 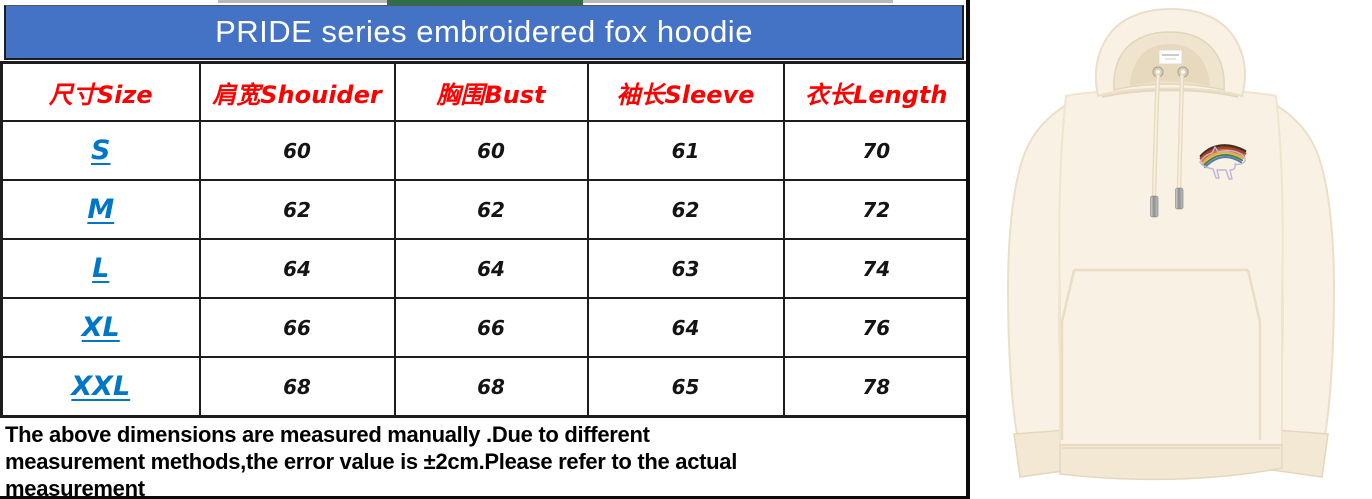 I want to click on column-header-size: 尺寸Size, so click(x=100, y=91).